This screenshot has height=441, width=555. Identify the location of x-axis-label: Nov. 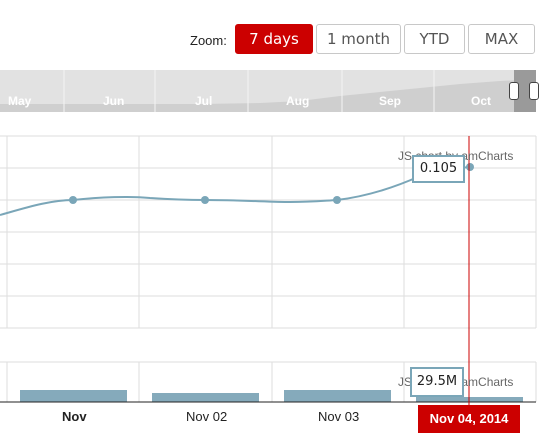
(74, 416).